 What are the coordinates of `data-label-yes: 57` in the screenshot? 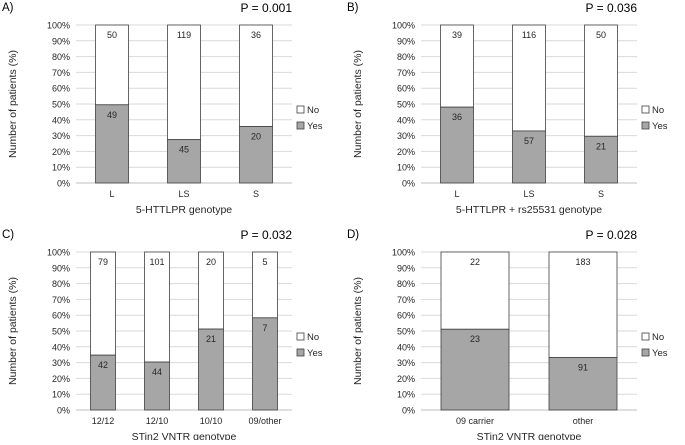 It's located at (529, 141).